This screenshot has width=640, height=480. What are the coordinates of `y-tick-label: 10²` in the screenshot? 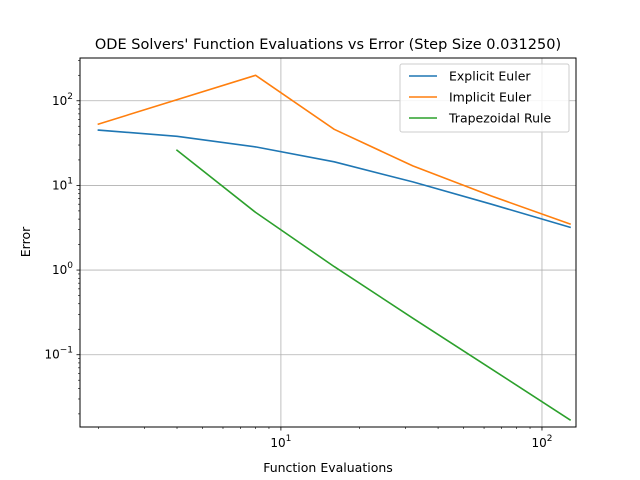 It's located at (62, 100).